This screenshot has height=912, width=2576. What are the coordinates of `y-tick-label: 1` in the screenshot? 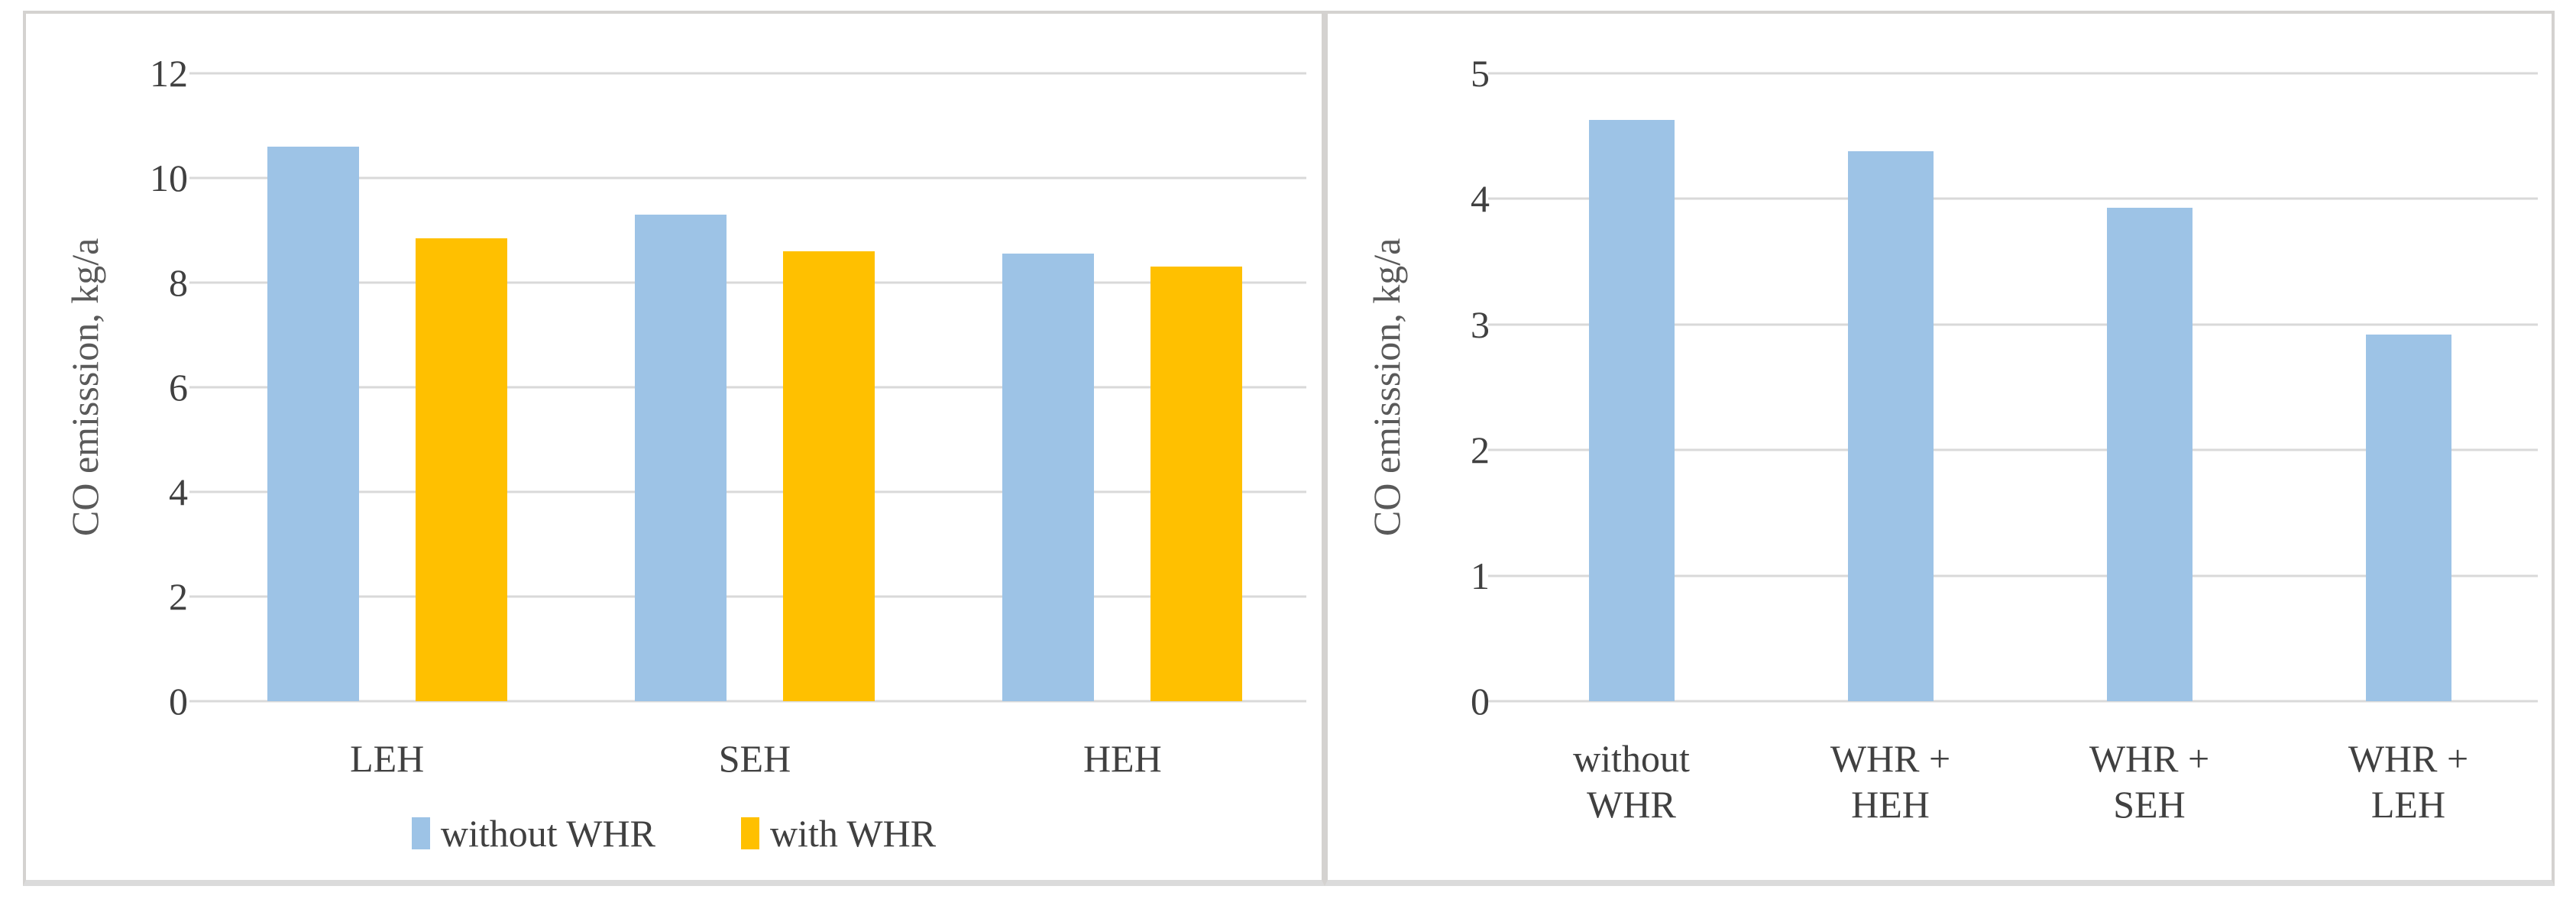 It's located at (1480, 575).